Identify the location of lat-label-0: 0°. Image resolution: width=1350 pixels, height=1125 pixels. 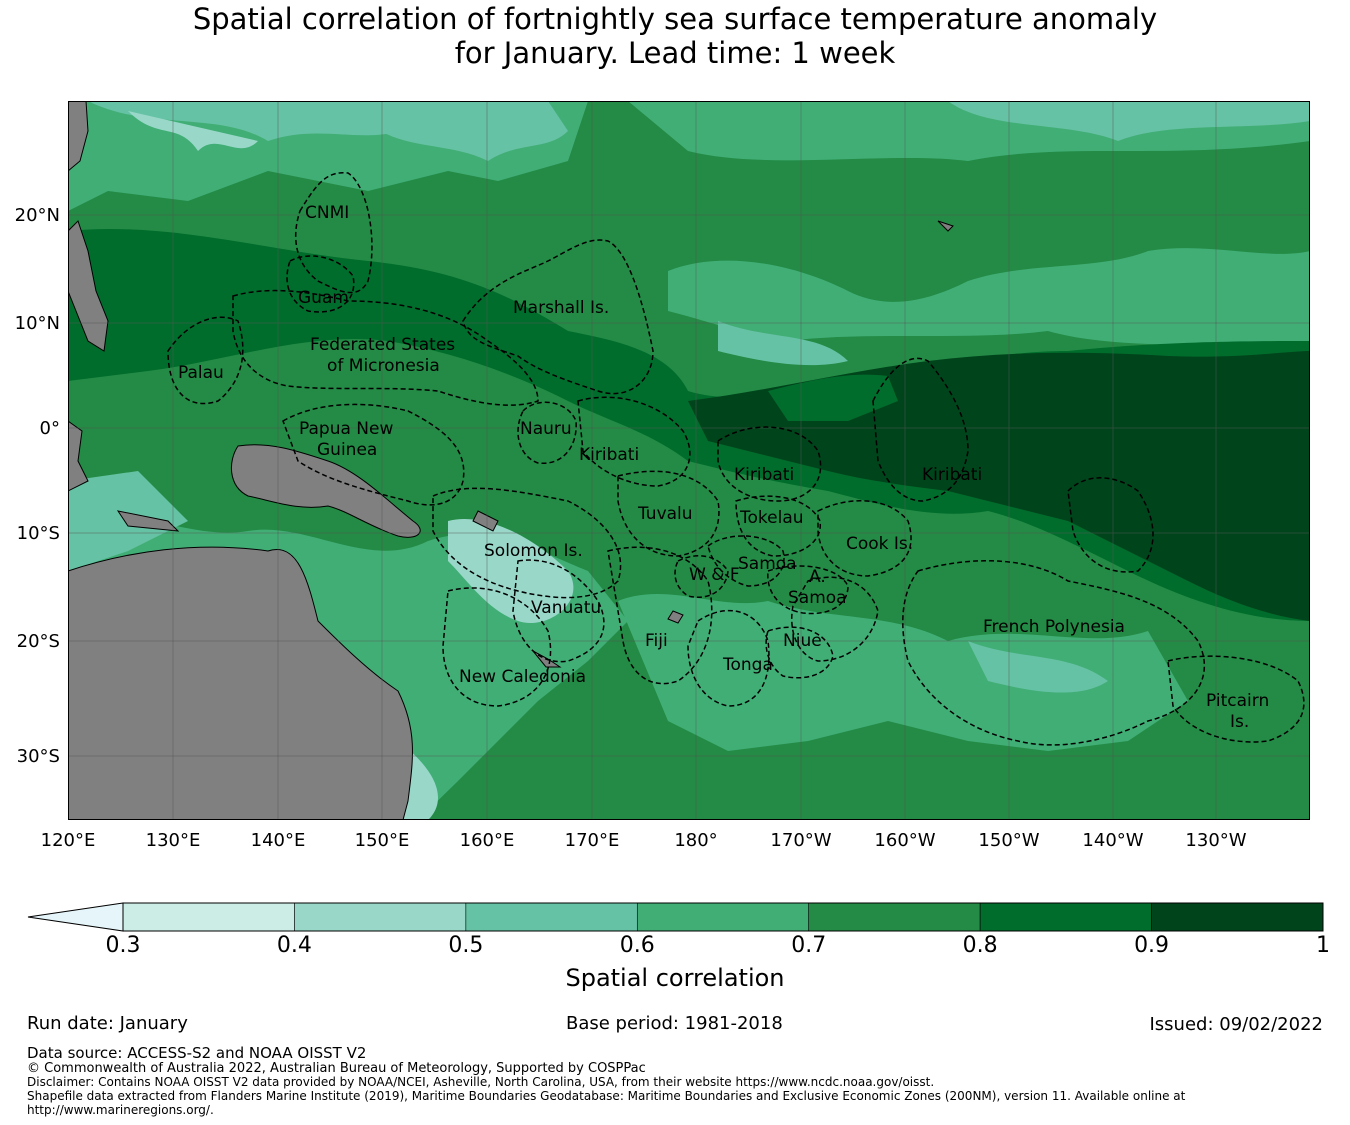
(49, 428).